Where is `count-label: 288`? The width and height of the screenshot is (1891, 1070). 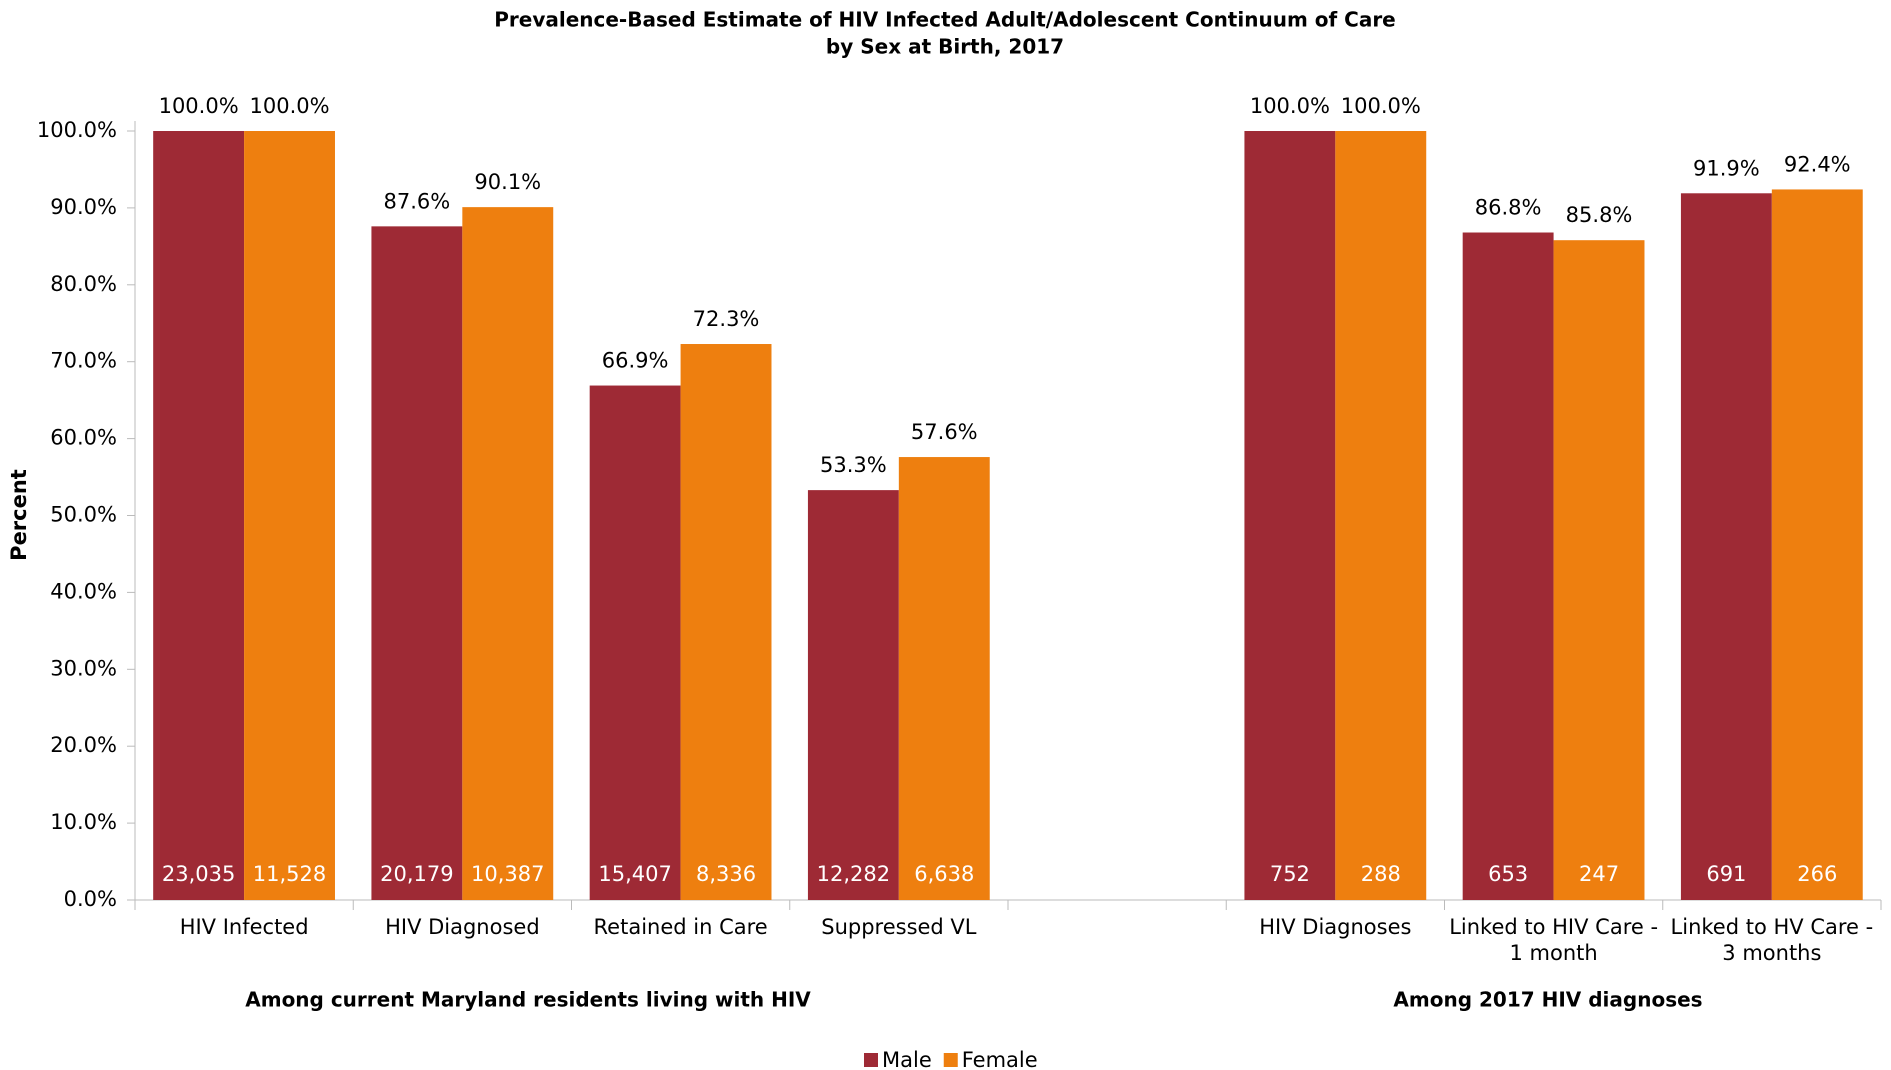 count-label: 288 is located at coordinates (1381, 874).